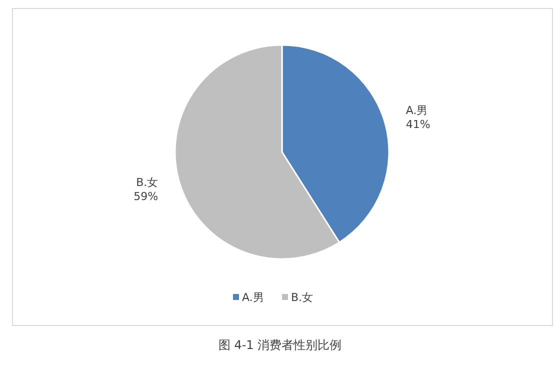  I want to click on caption: 图 4-1 消费者性别比例, so click(280, 345).